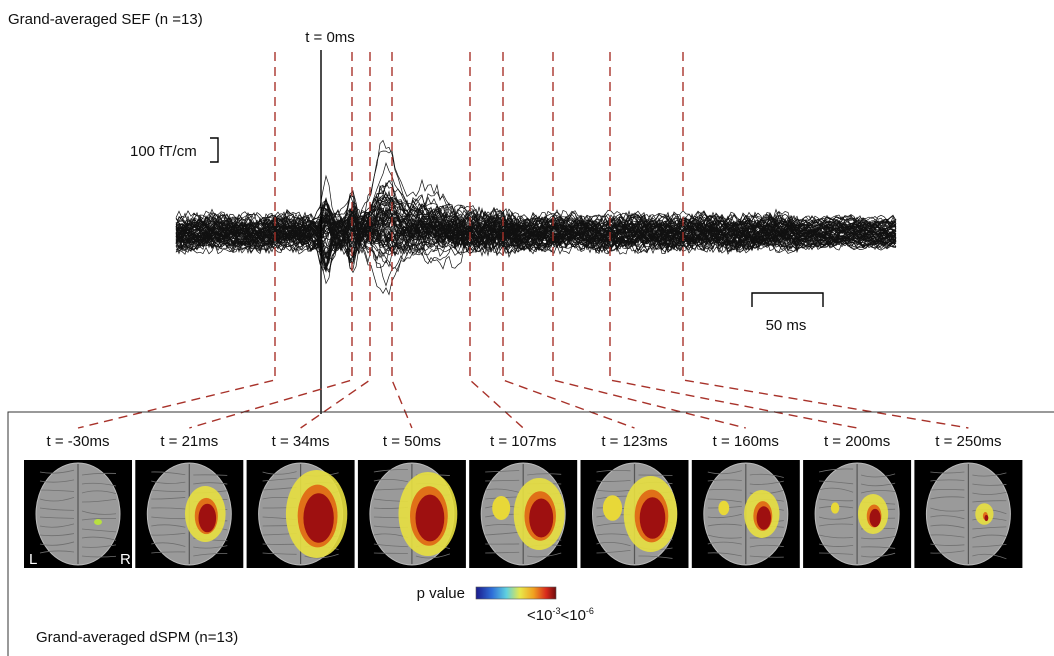 This screenshot has width=1054, height=656. What do you see at coordinates (572, 615) in the screenshot?
I see `high-base: <10` at bounding box center [572, 615].